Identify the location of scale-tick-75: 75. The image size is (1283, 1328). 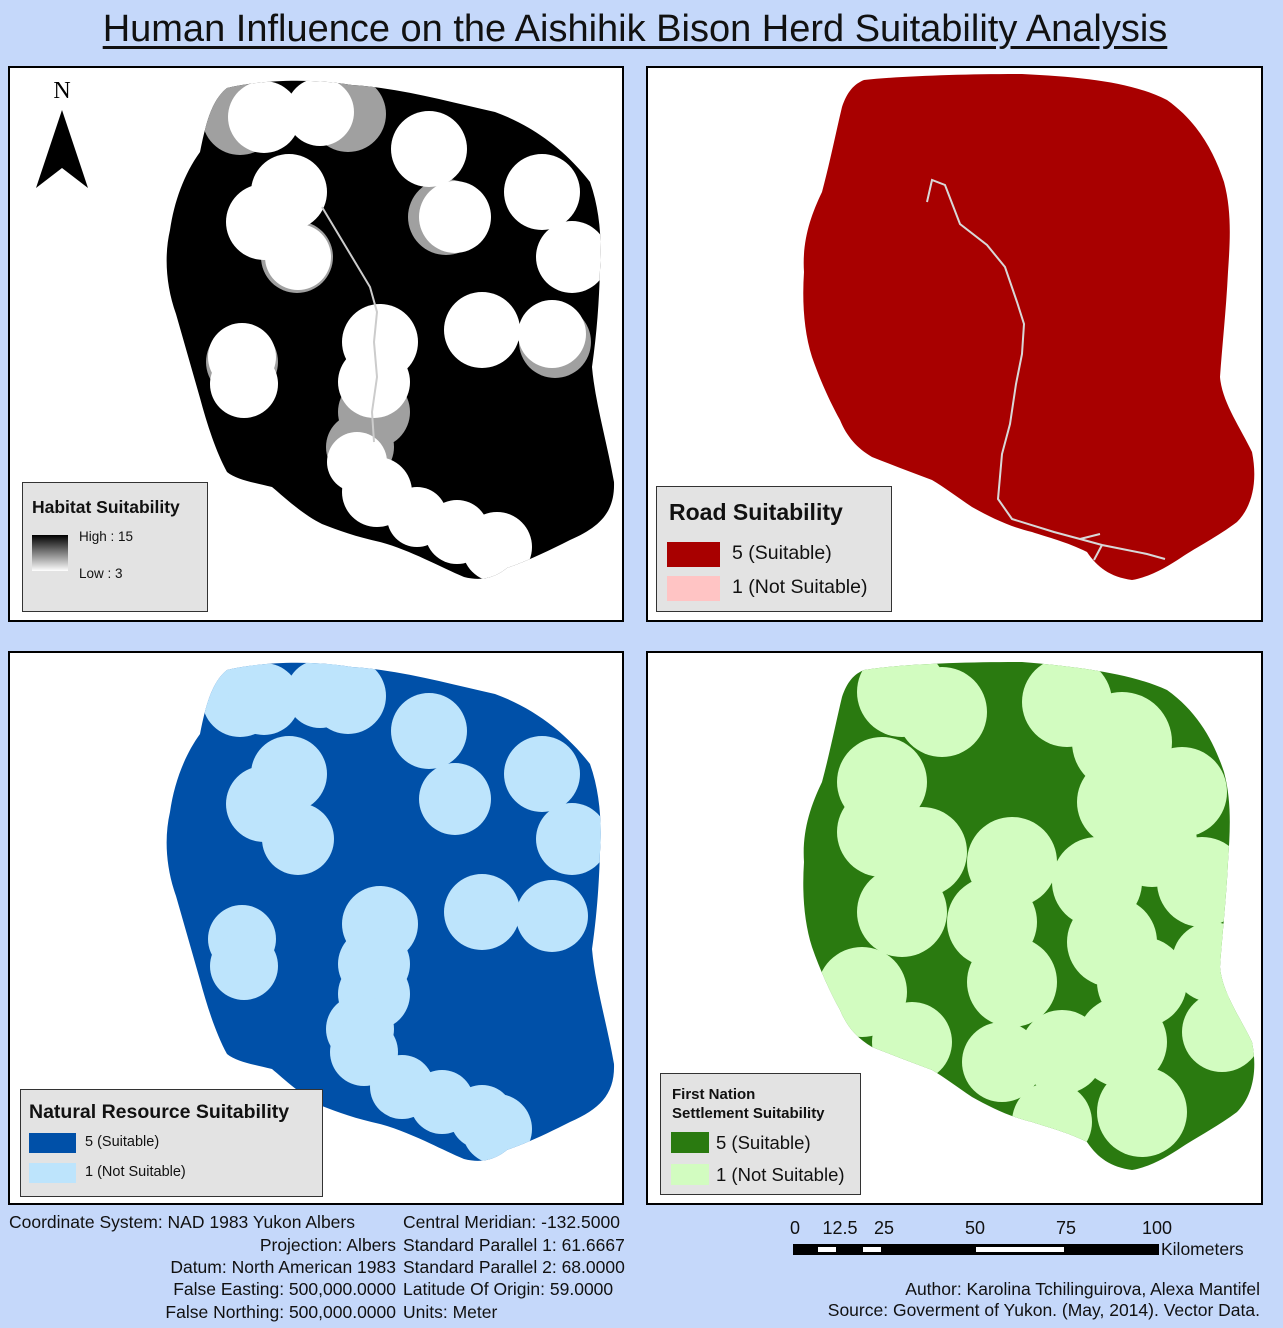
(1066, 1228).